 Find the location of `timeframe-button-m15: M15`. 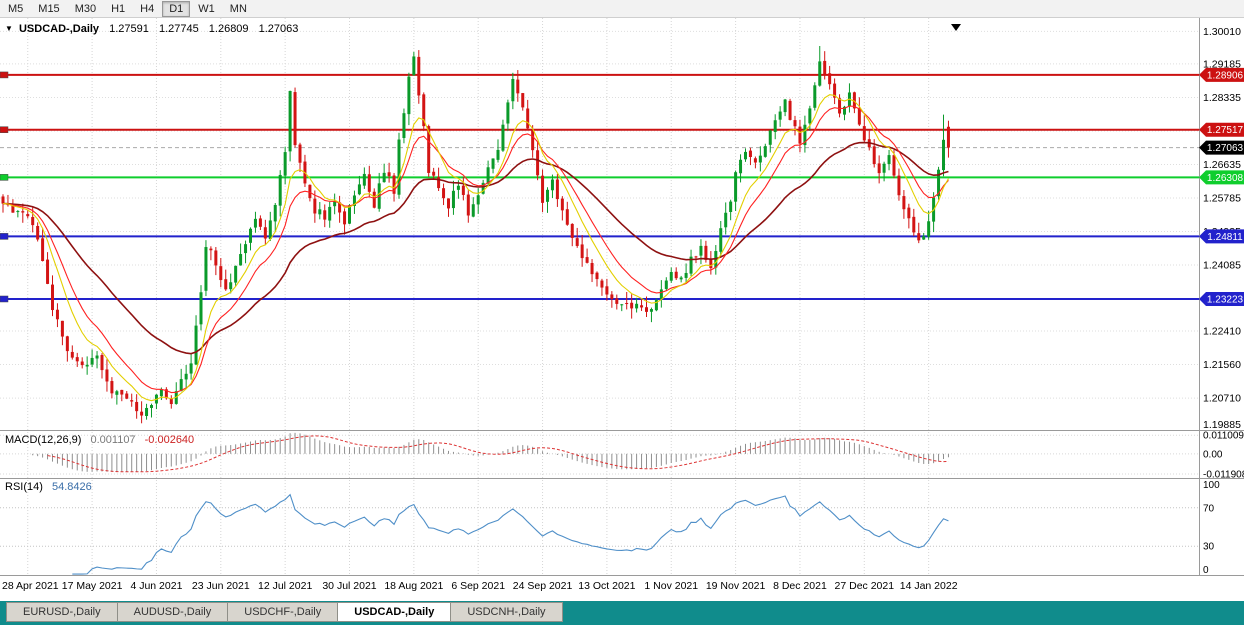

timeframe-button-m15: M15 is located at coordinates (49, 8).